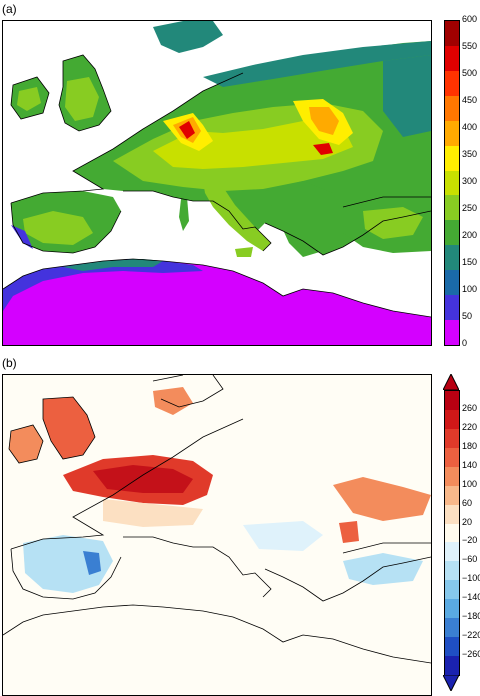  I want to click on colorbar-tick-label: 550, so click(470, 46).